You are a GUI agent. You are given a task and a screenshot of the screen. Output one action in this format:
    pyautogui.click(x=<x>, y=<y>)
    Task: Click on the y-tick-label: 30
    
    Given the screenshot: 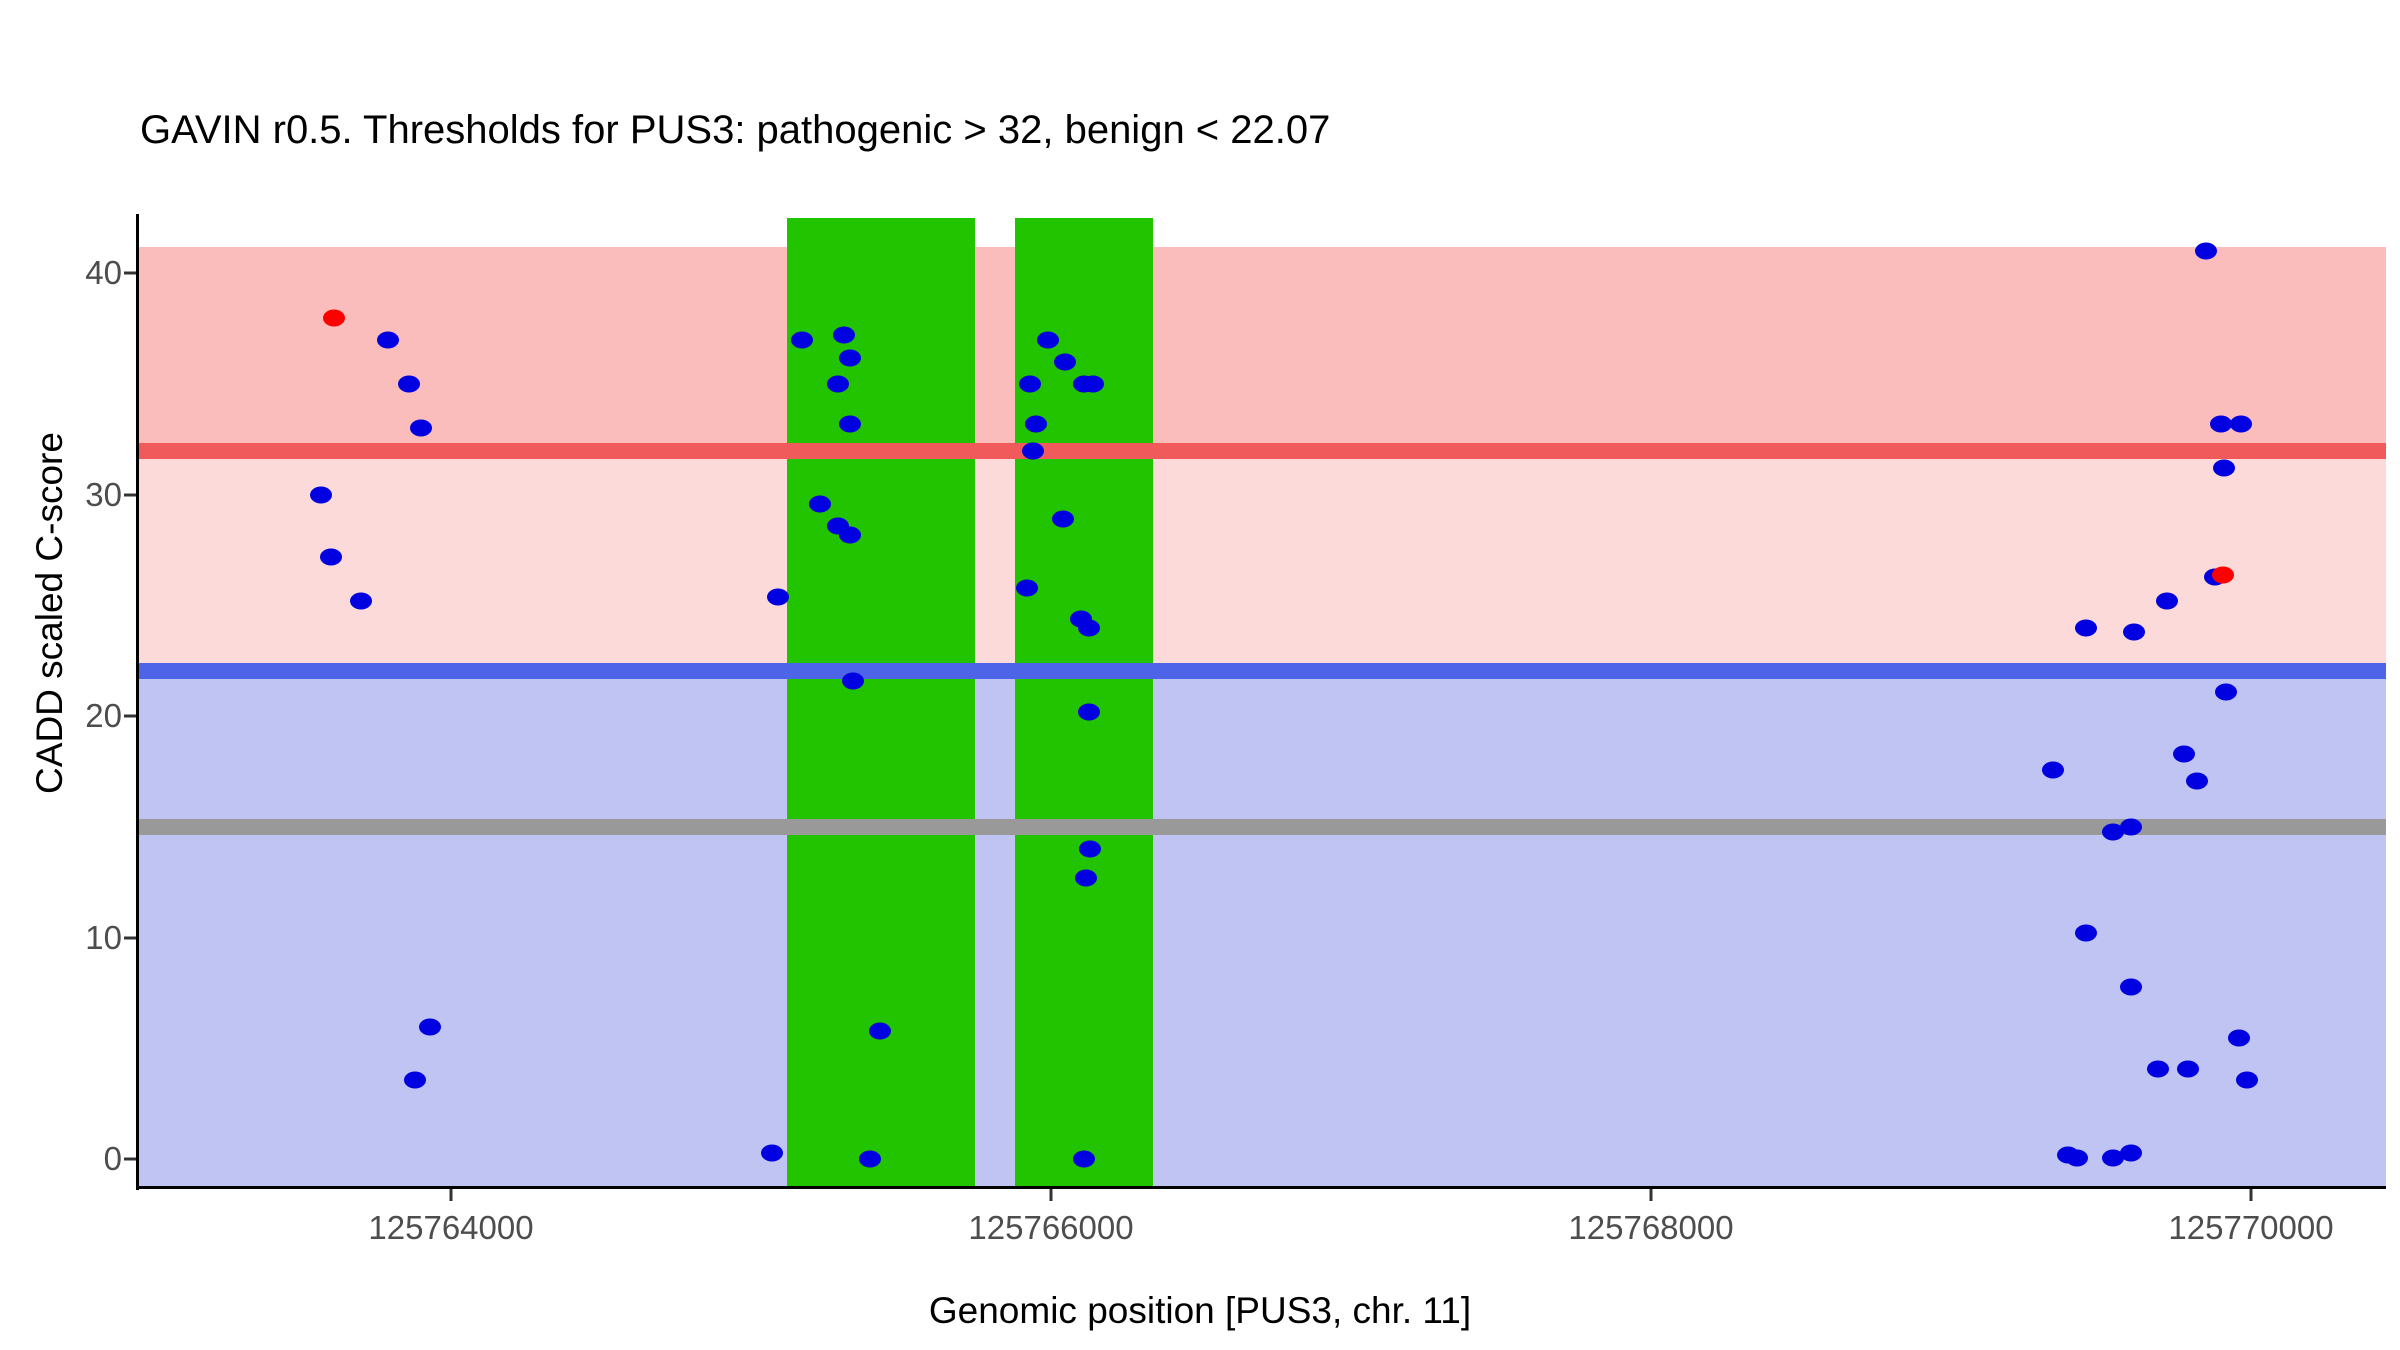 What is the action you would take?
    pyautogui.click(x=103, y=494)
    